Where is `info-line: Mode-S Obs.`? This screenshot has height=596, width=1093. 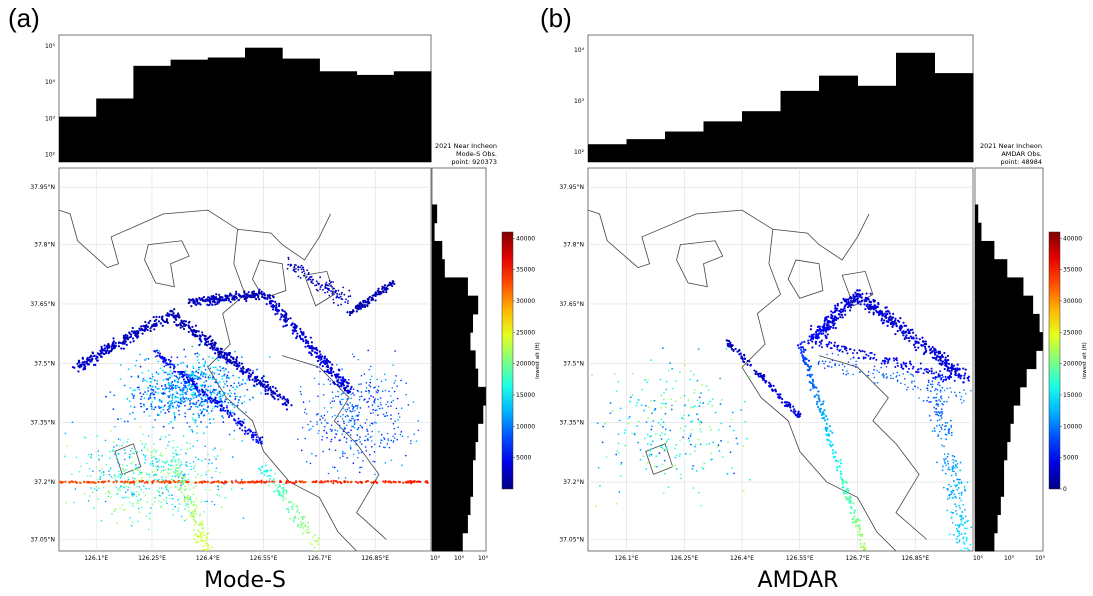
info-line: Mode-S Obs. is located at coordinates (476, 154).